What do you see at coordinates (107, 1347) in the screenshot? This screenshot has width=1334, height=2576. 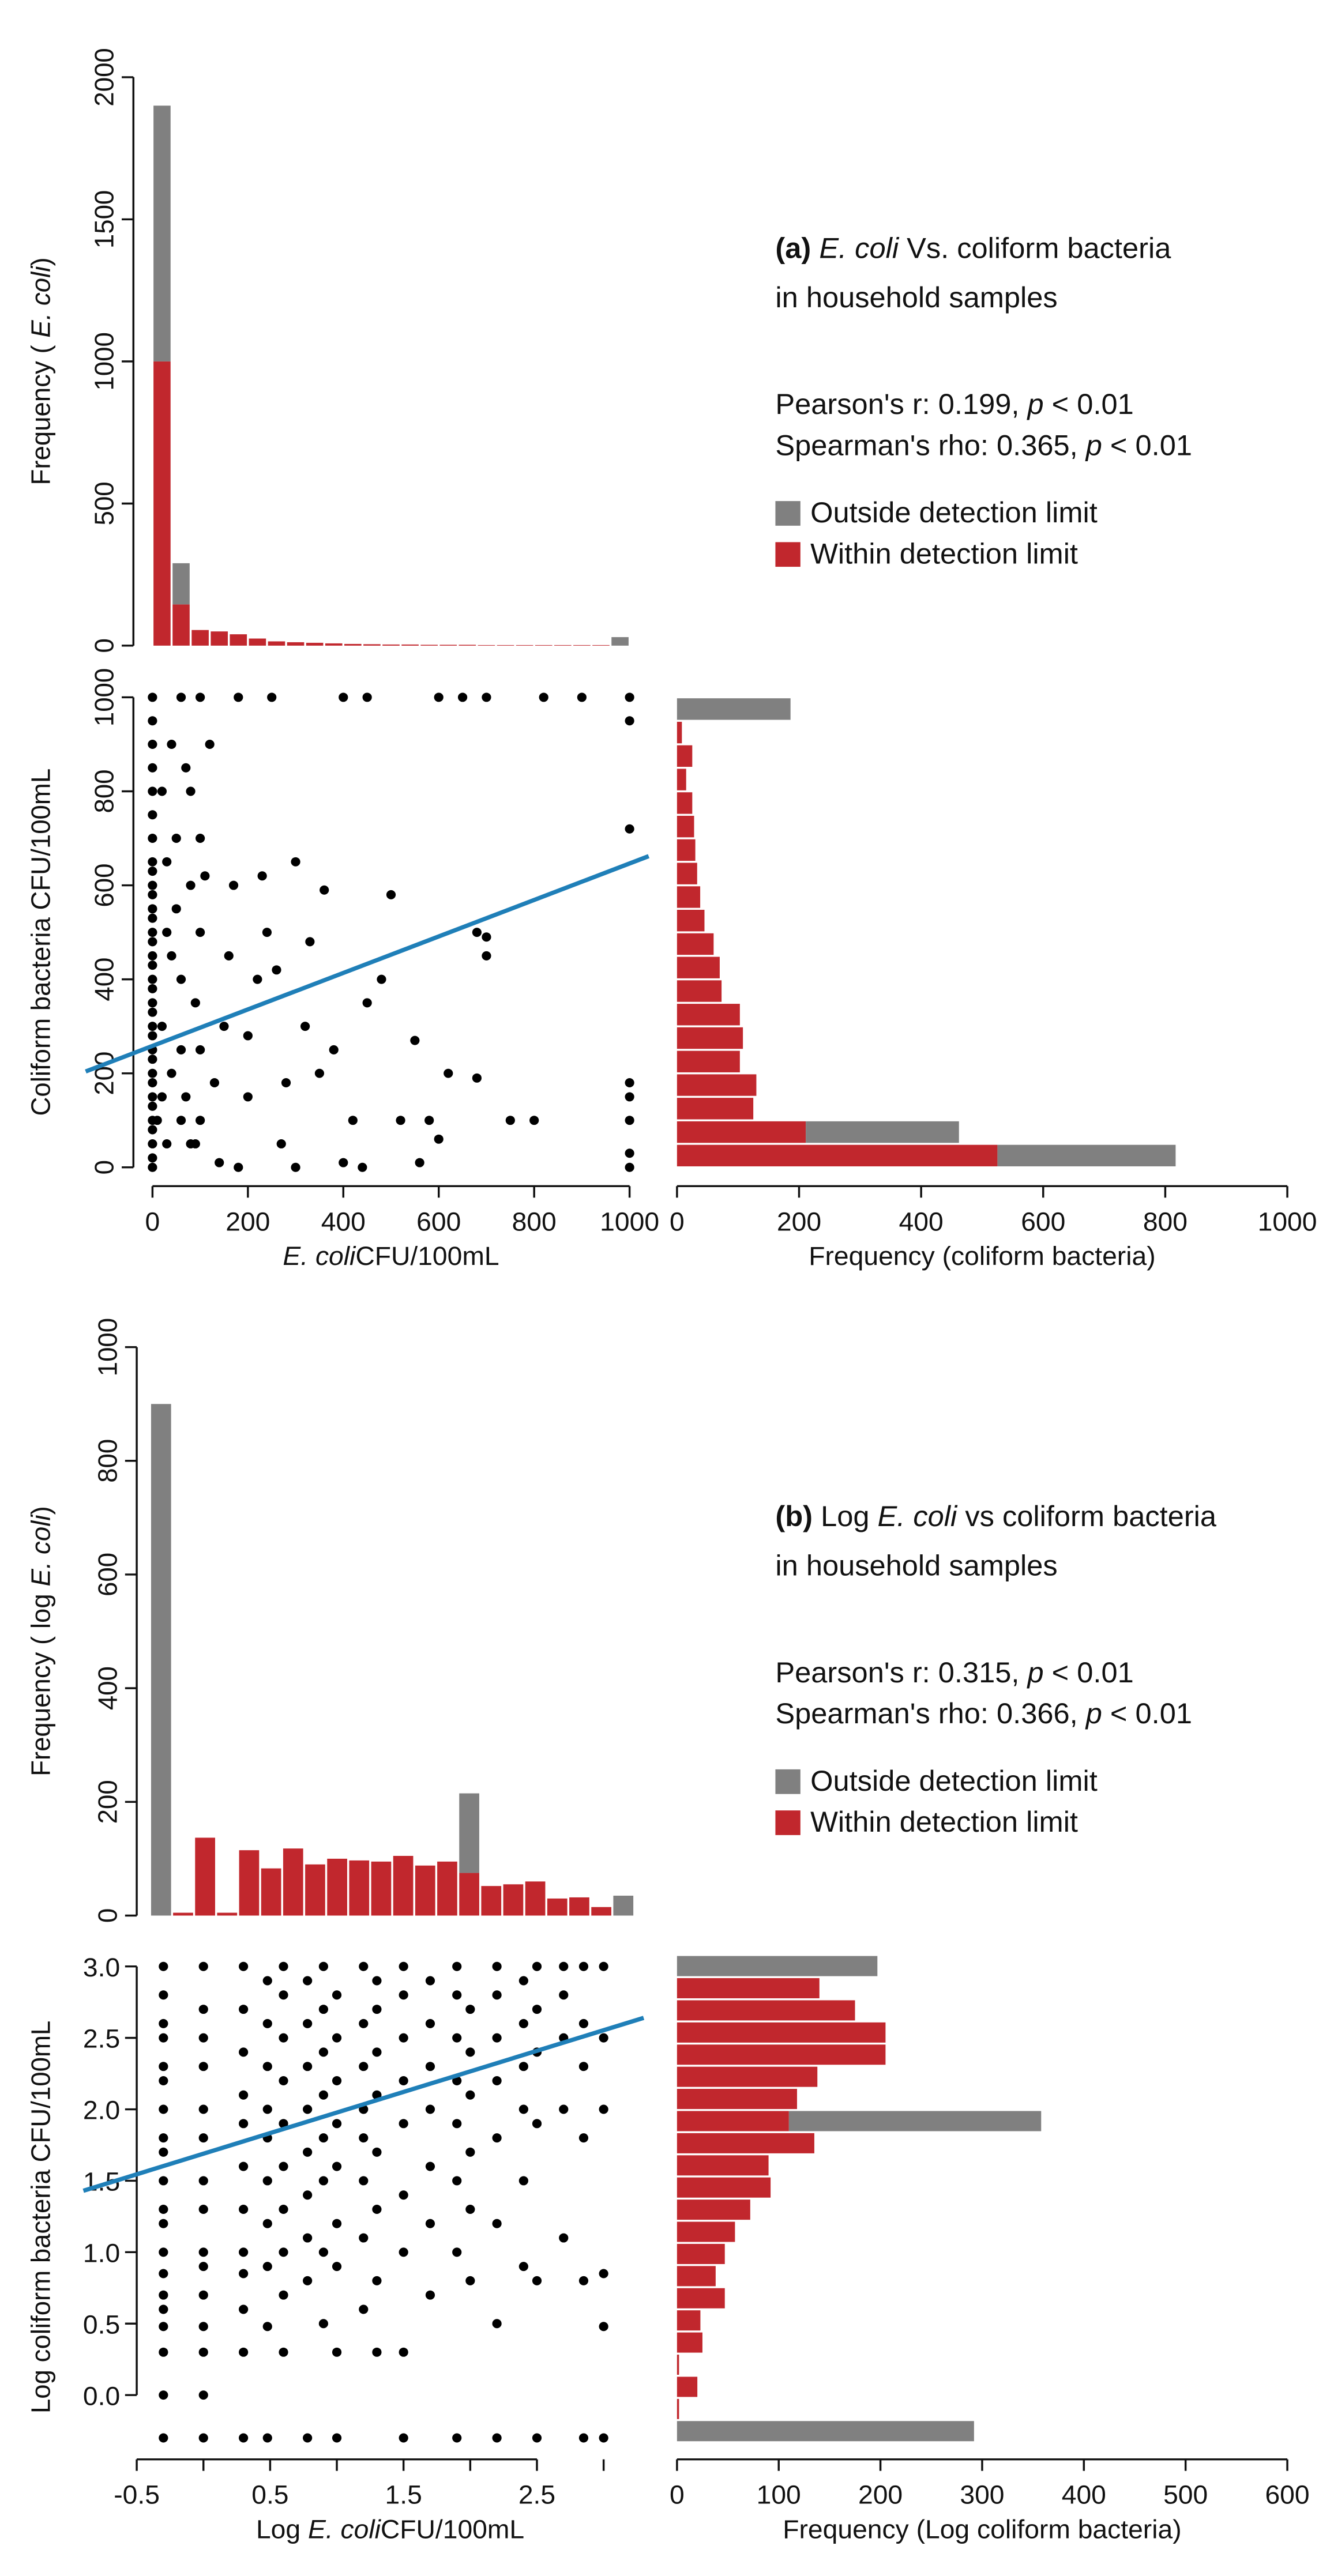 I see `y-tick-label: 1000` at bounding box center [107, 1347].